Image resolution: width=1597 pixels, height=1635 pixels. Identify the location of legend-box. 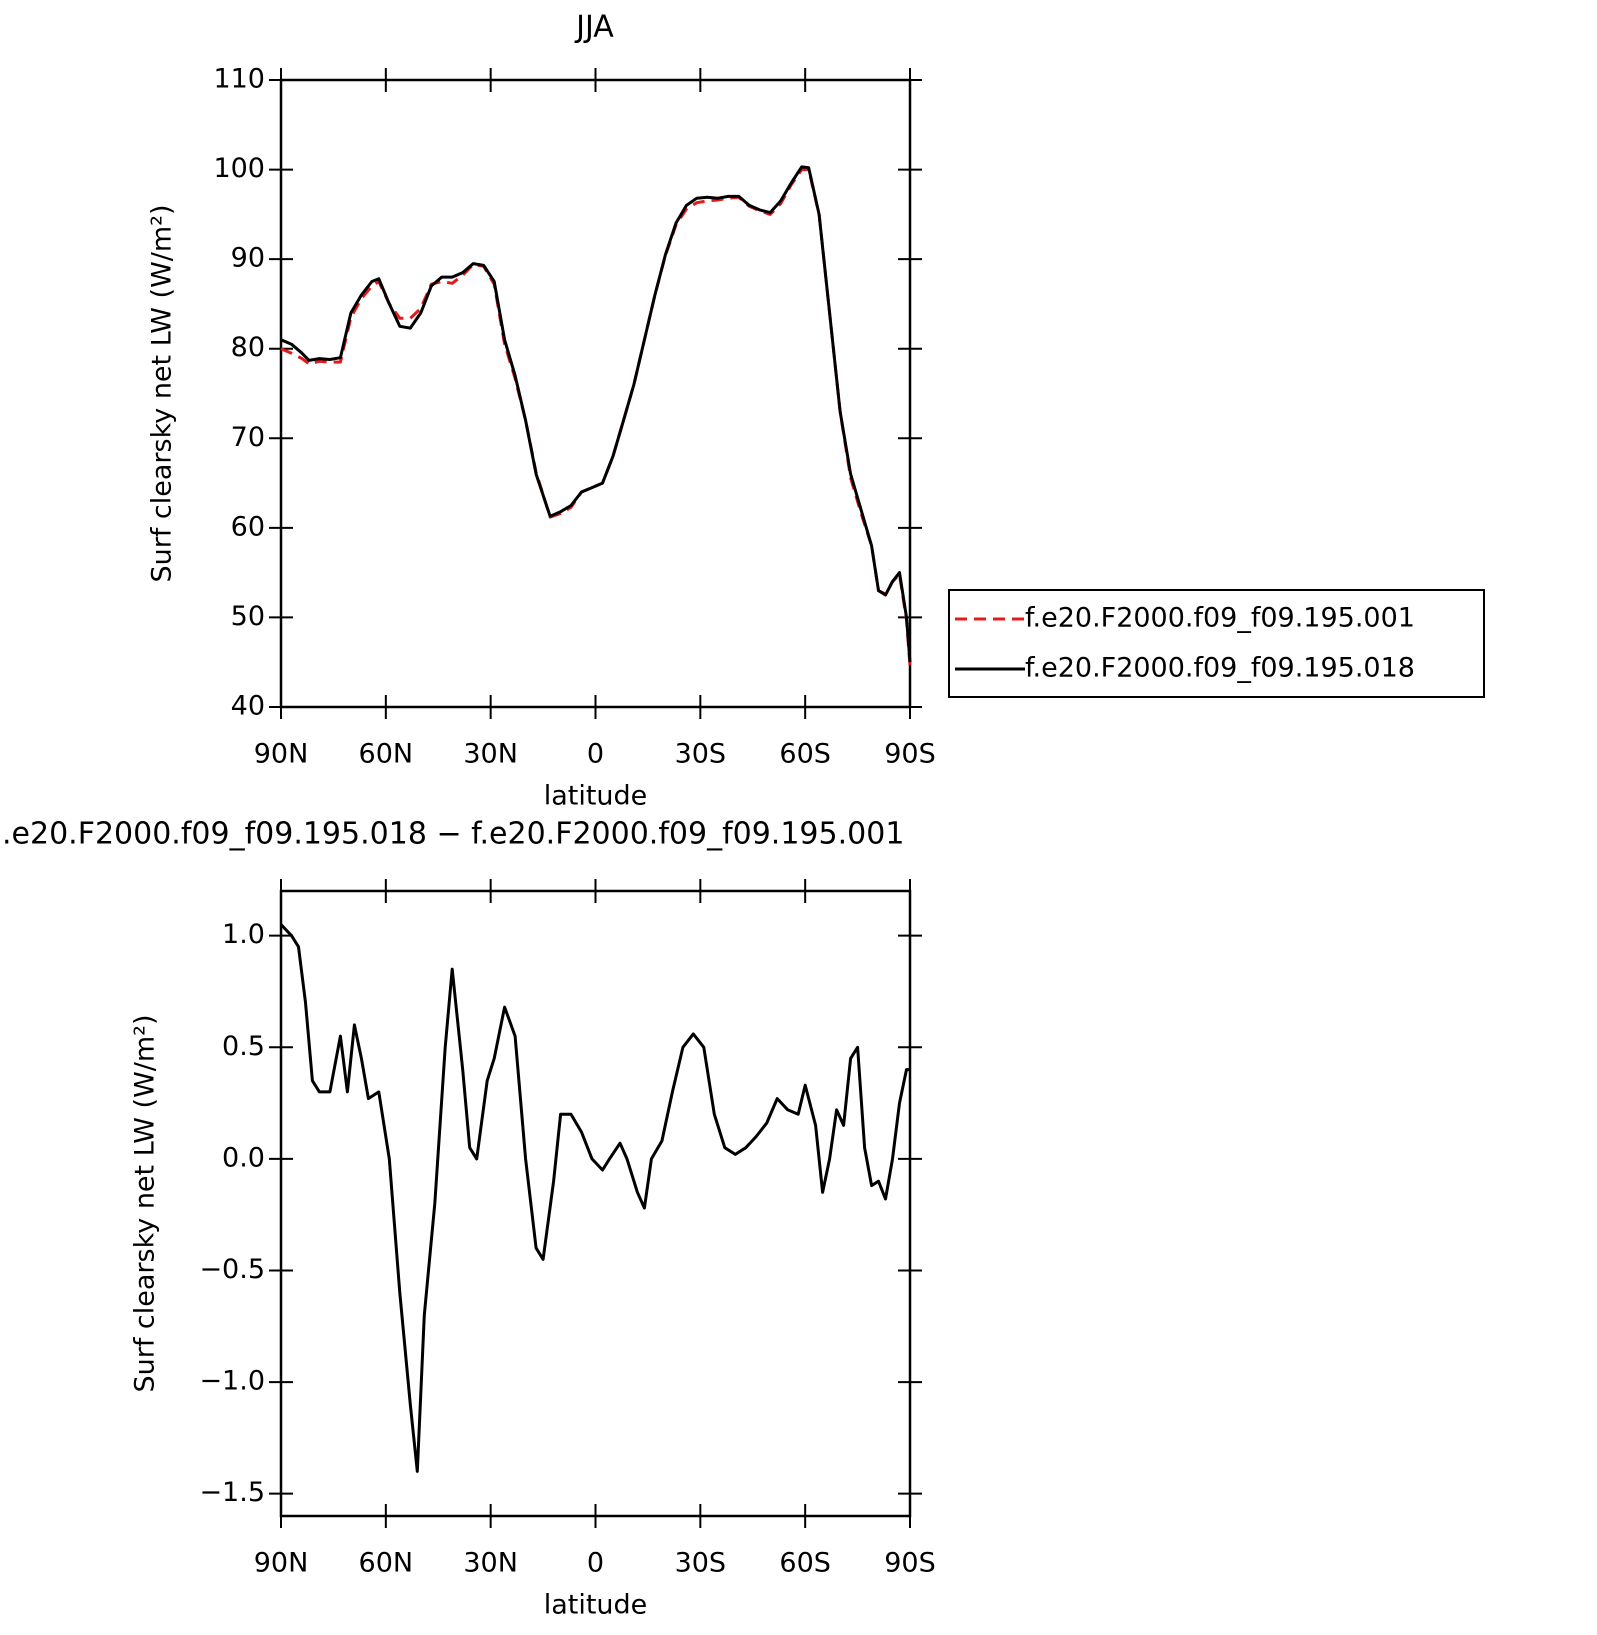
(1216, 643).